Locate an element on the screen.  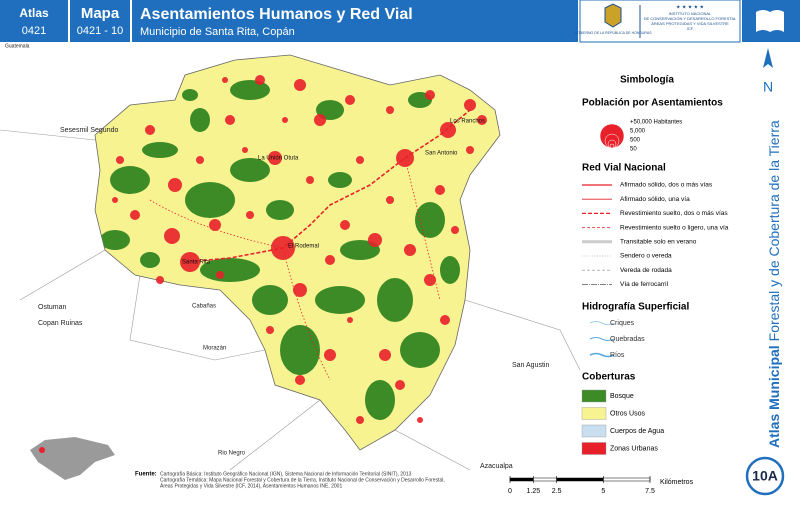
inset-location is located at coordinates (42, 450).